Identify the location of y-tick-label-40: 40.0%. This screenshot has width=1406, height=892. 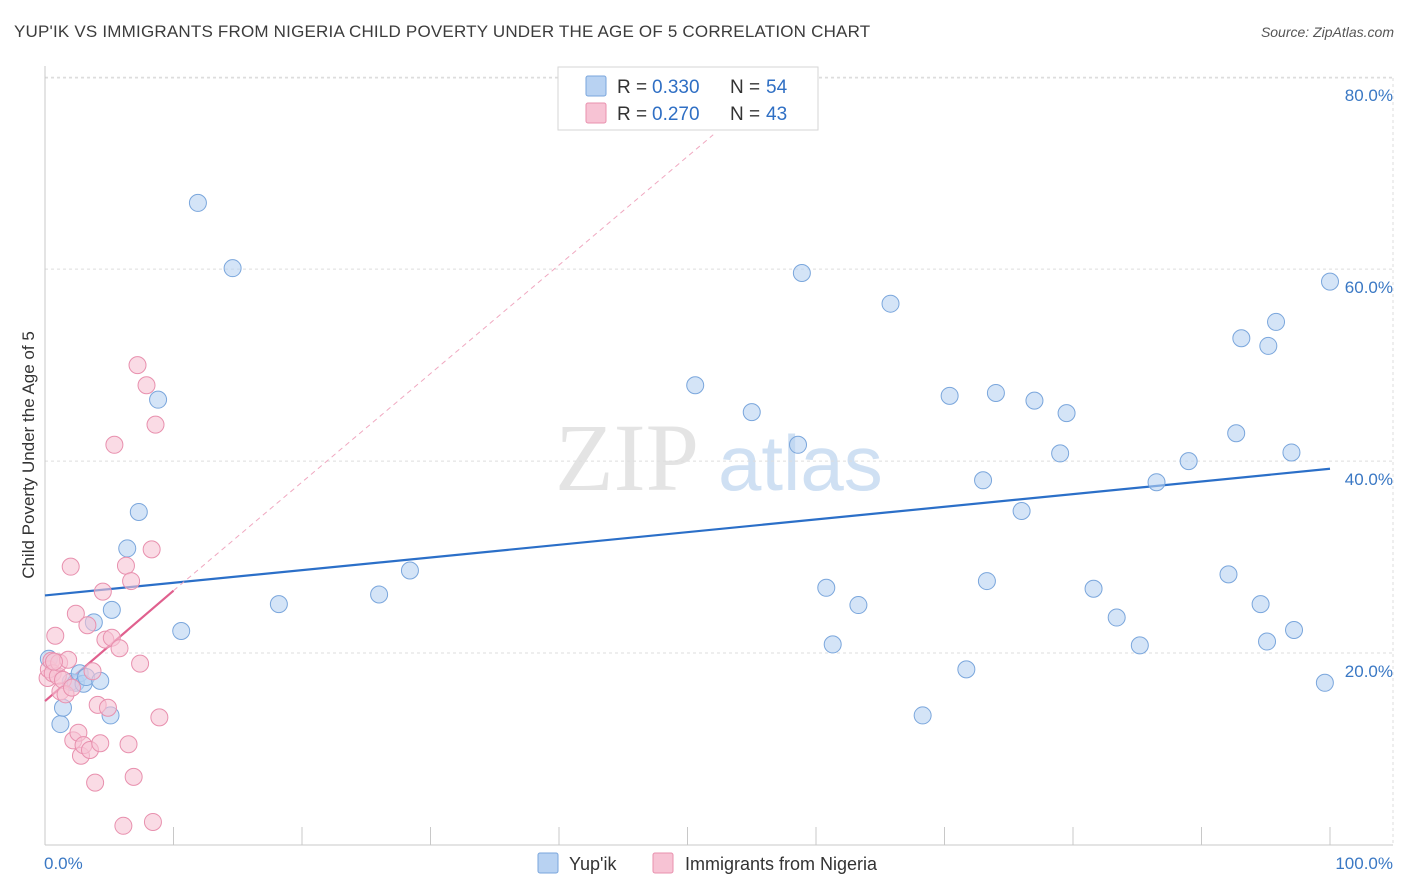
(1369, 479).